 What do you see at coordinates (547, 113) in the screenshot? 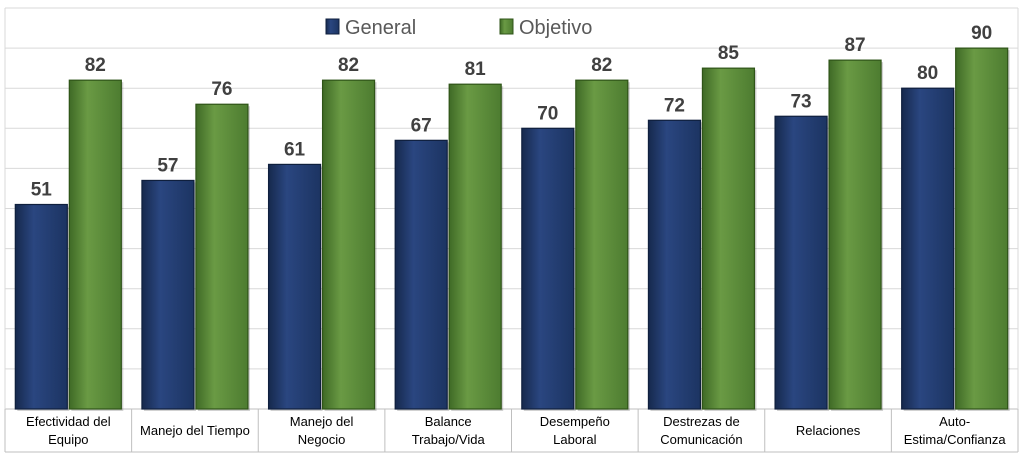
I see `data-label-general: 70` at bounding box center [547, 113].